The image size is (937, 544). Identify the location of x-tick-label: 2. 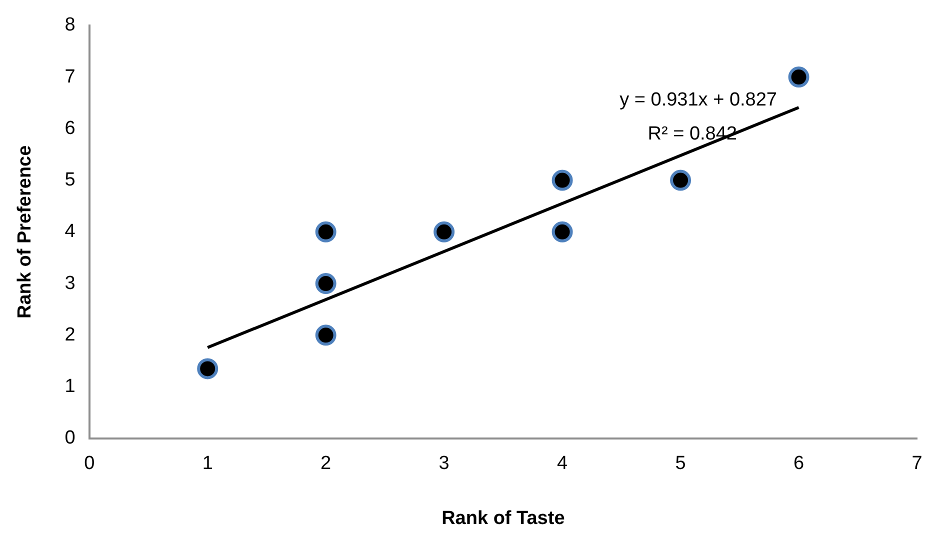
(326, 463).